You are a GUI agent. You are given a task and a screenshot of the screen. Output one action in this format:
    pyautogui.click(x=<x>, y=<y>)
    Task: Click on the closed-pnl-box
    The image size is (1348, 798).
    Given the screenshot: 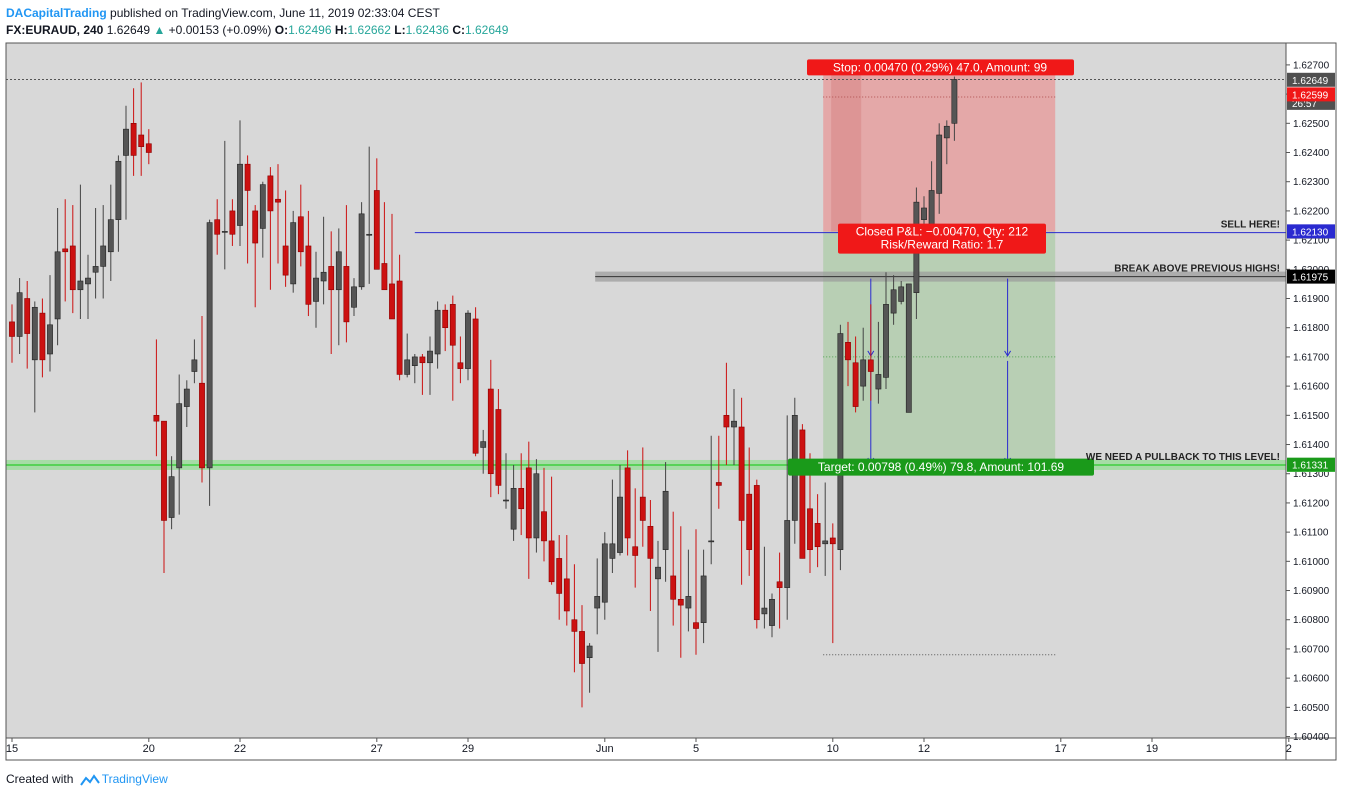 What is the action you would take?
    pyautogui.click(x=942, y=238)
    